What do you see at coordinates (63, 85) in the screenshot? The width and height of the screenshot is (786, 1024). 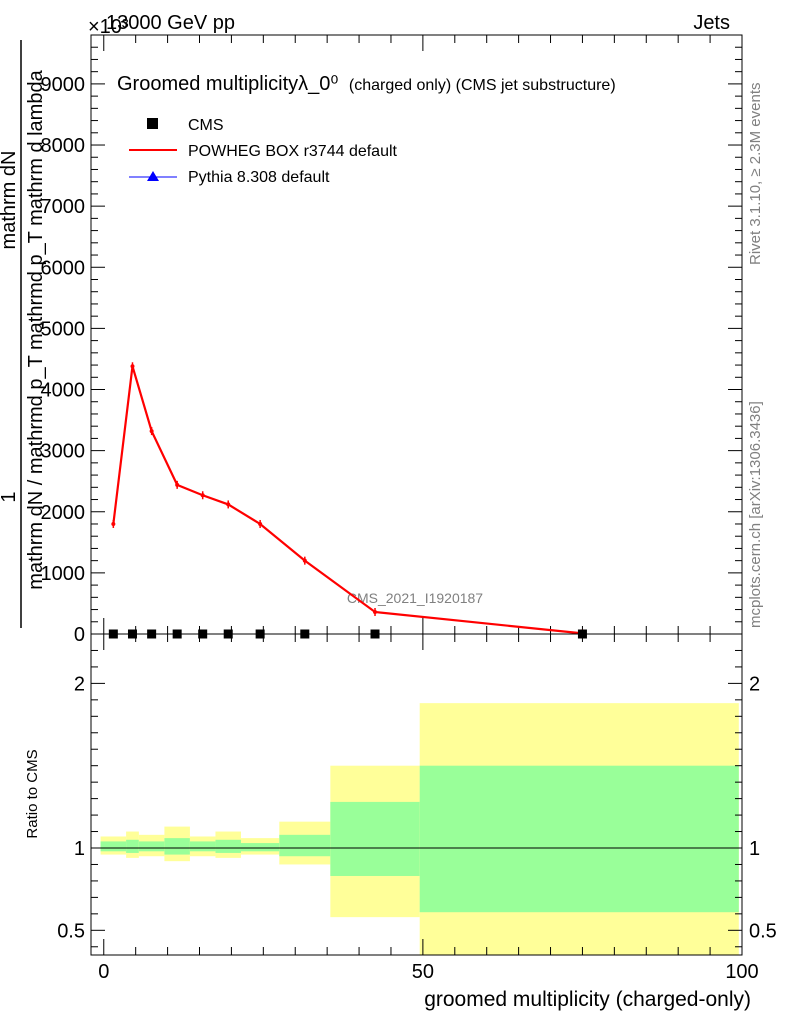 I see `main-y-tick-label: 9000` at bounding box center [63, 85].